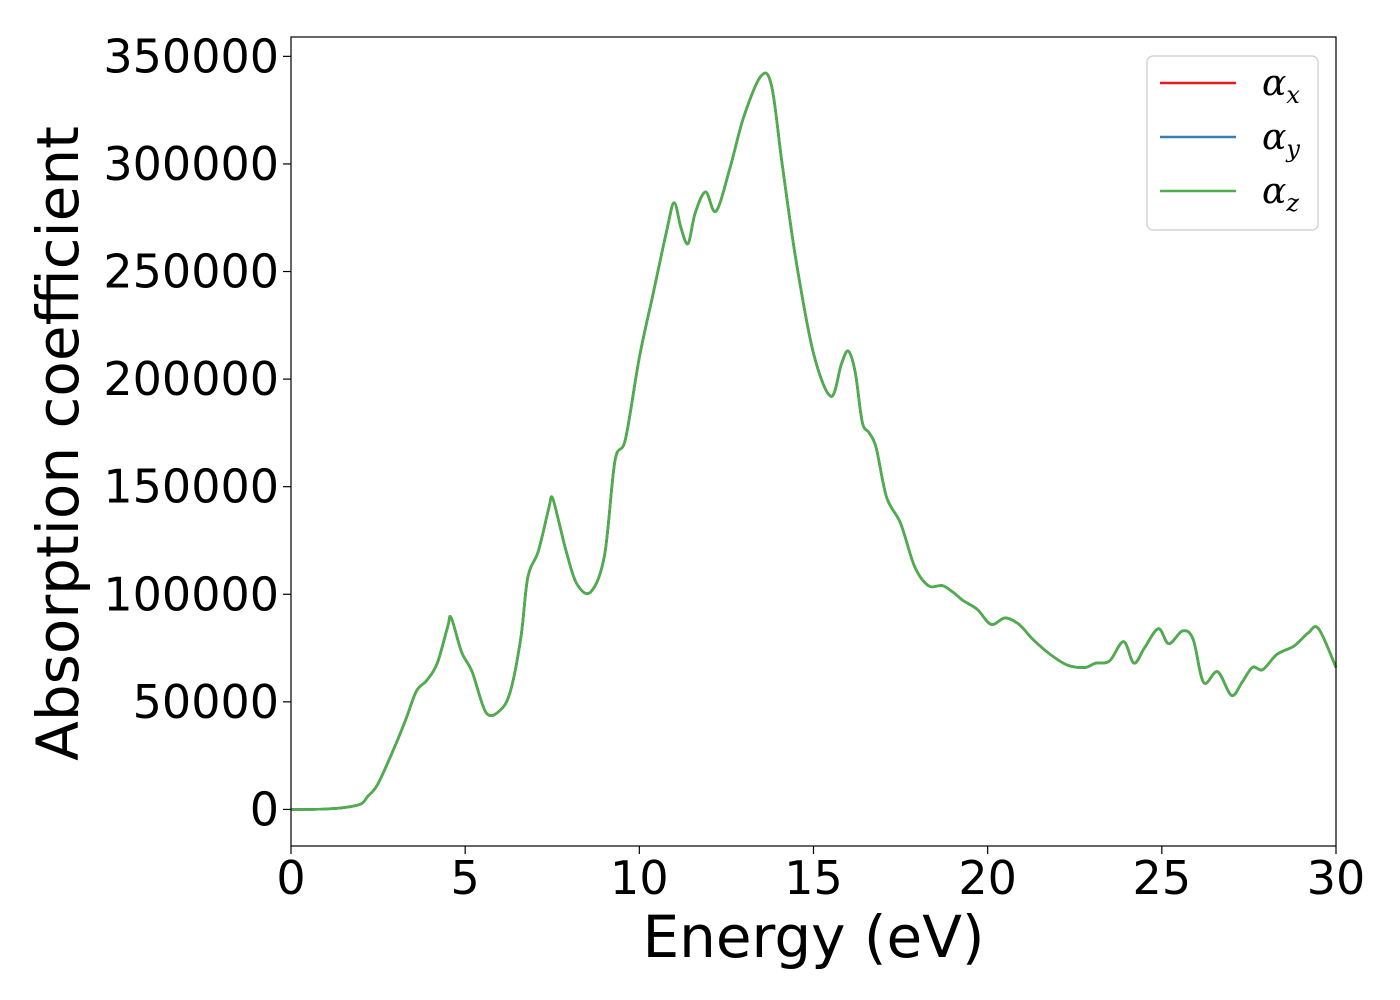  I want to click on x-tick-label: 30, so click(1336, 878).